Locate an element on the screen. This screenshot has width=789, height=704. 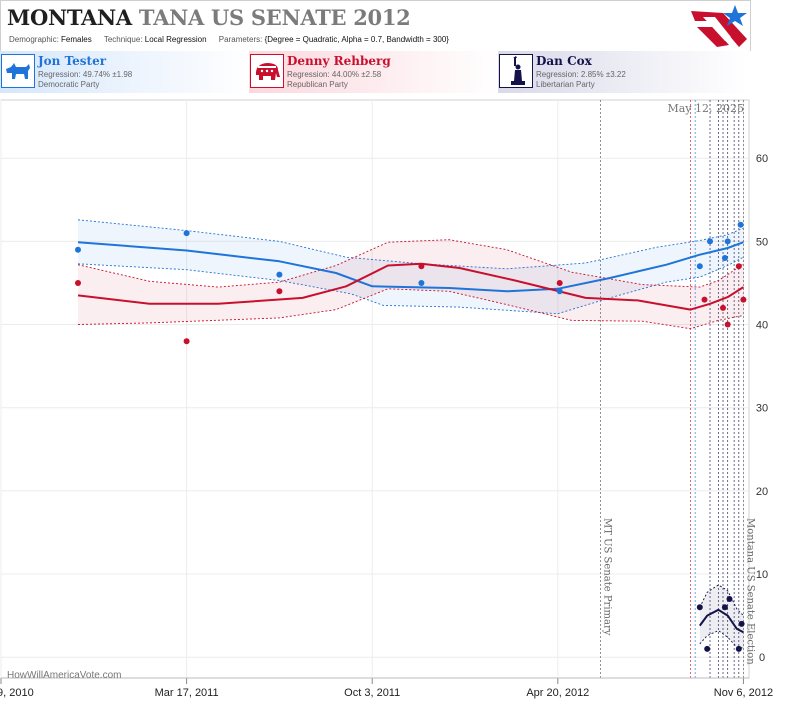
technique-value: Local Regression is located at coordinates (175, 39).